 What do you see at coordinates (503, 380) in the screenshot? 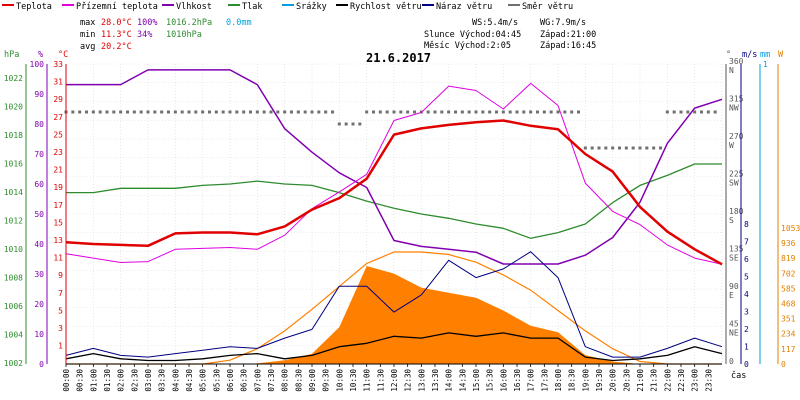
I see `x-tick-label: 16:00` at bounding box center [503, 380].